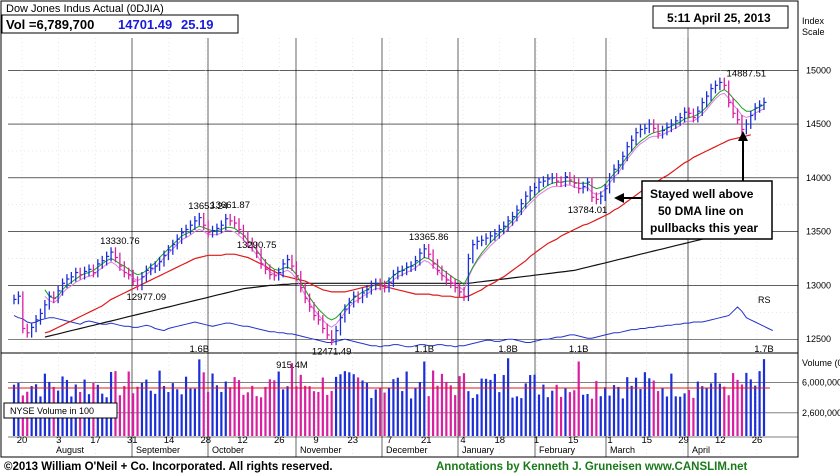  Describe the element at coordinates (197, 24) in the screenshot. I see `change-readout: 25.19` at that location.